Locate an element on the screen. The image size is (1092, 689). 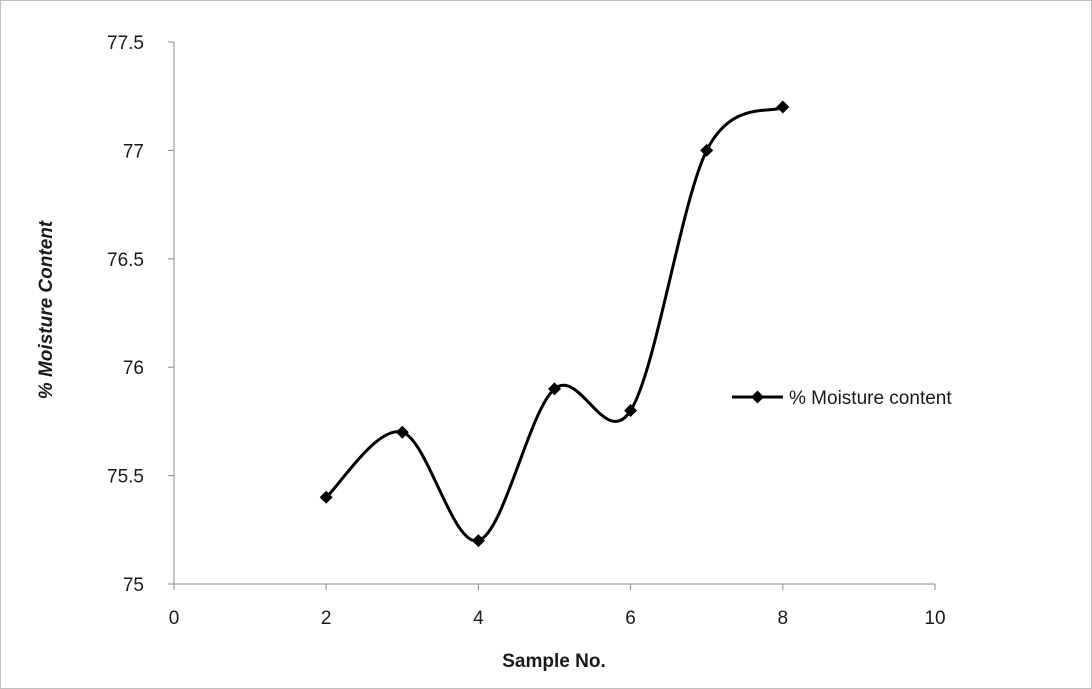
y-tick-label: 76.5 is located at coordinates (125, 260).